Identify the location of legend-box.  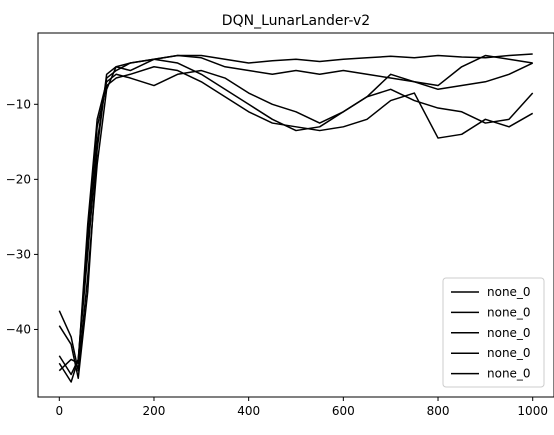
(493, 332).